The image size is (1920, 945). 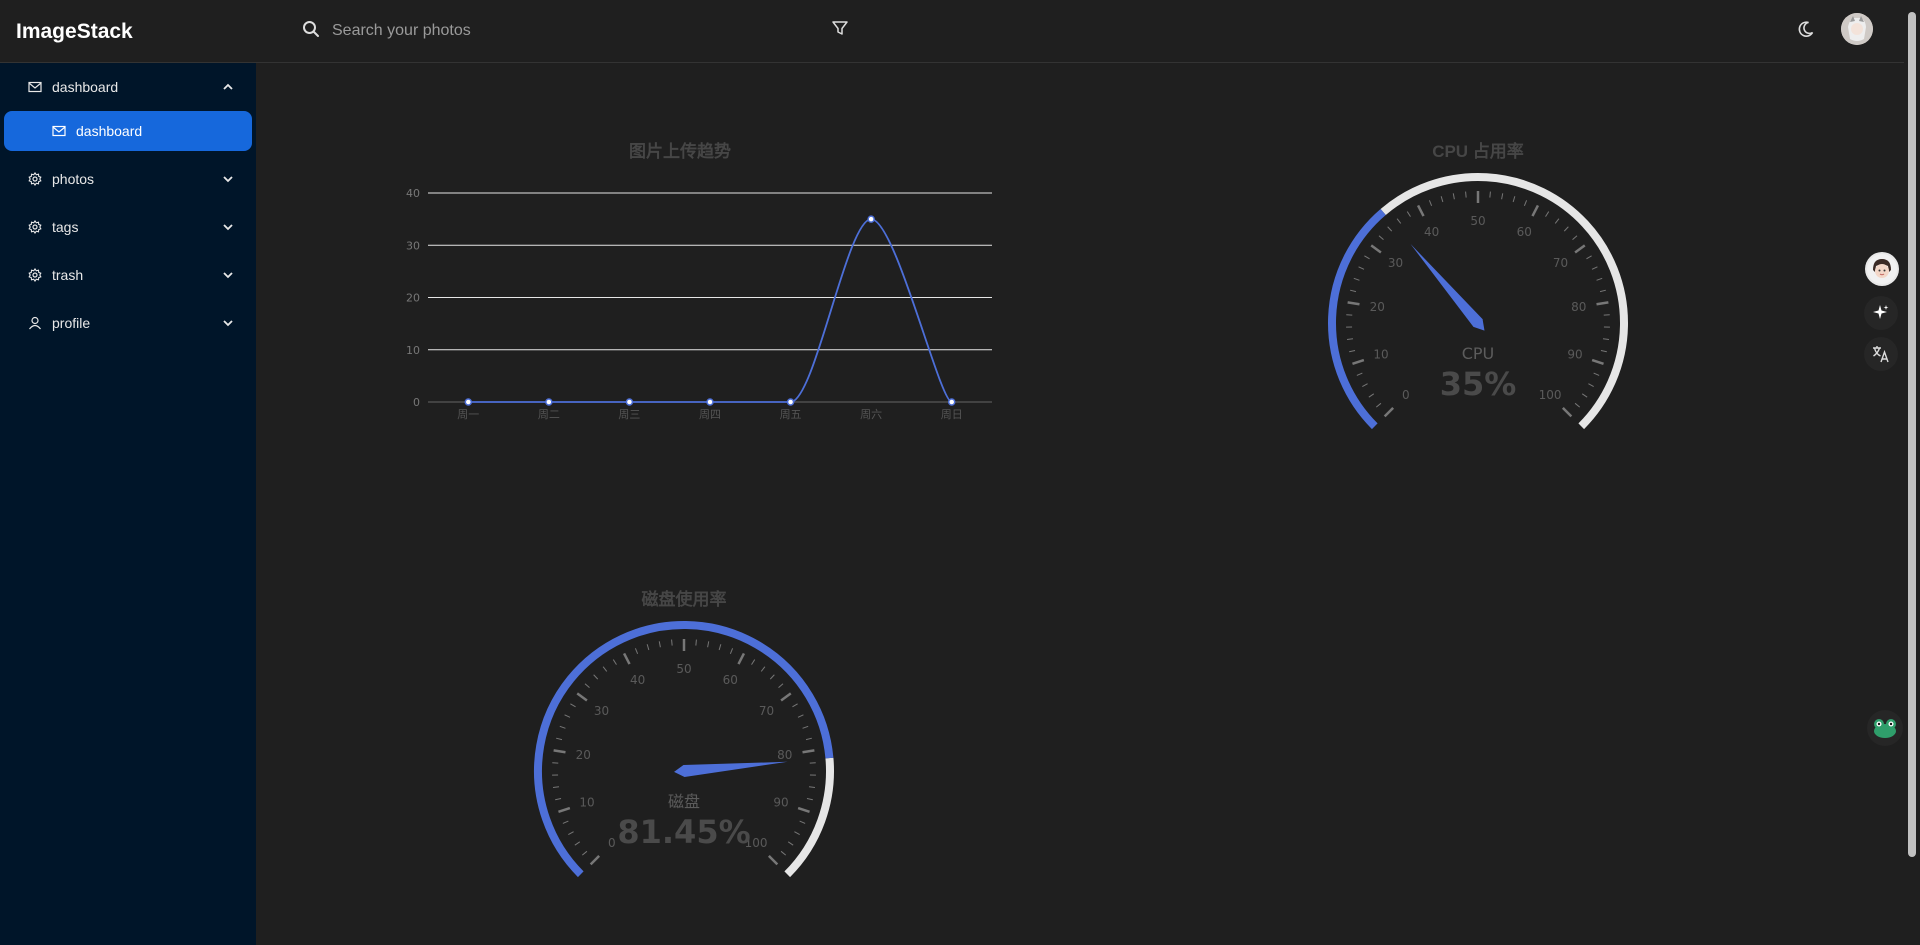 I want to click on gauge-label: CPU, so click(x=1478, y=353).